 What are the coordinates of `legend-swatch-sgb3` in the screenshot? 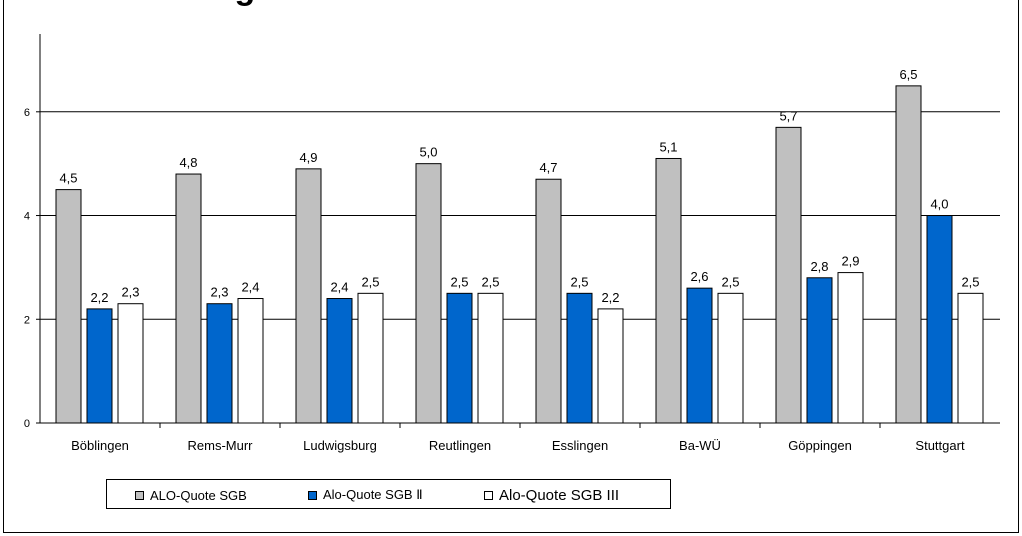 It's located at (488, 495).